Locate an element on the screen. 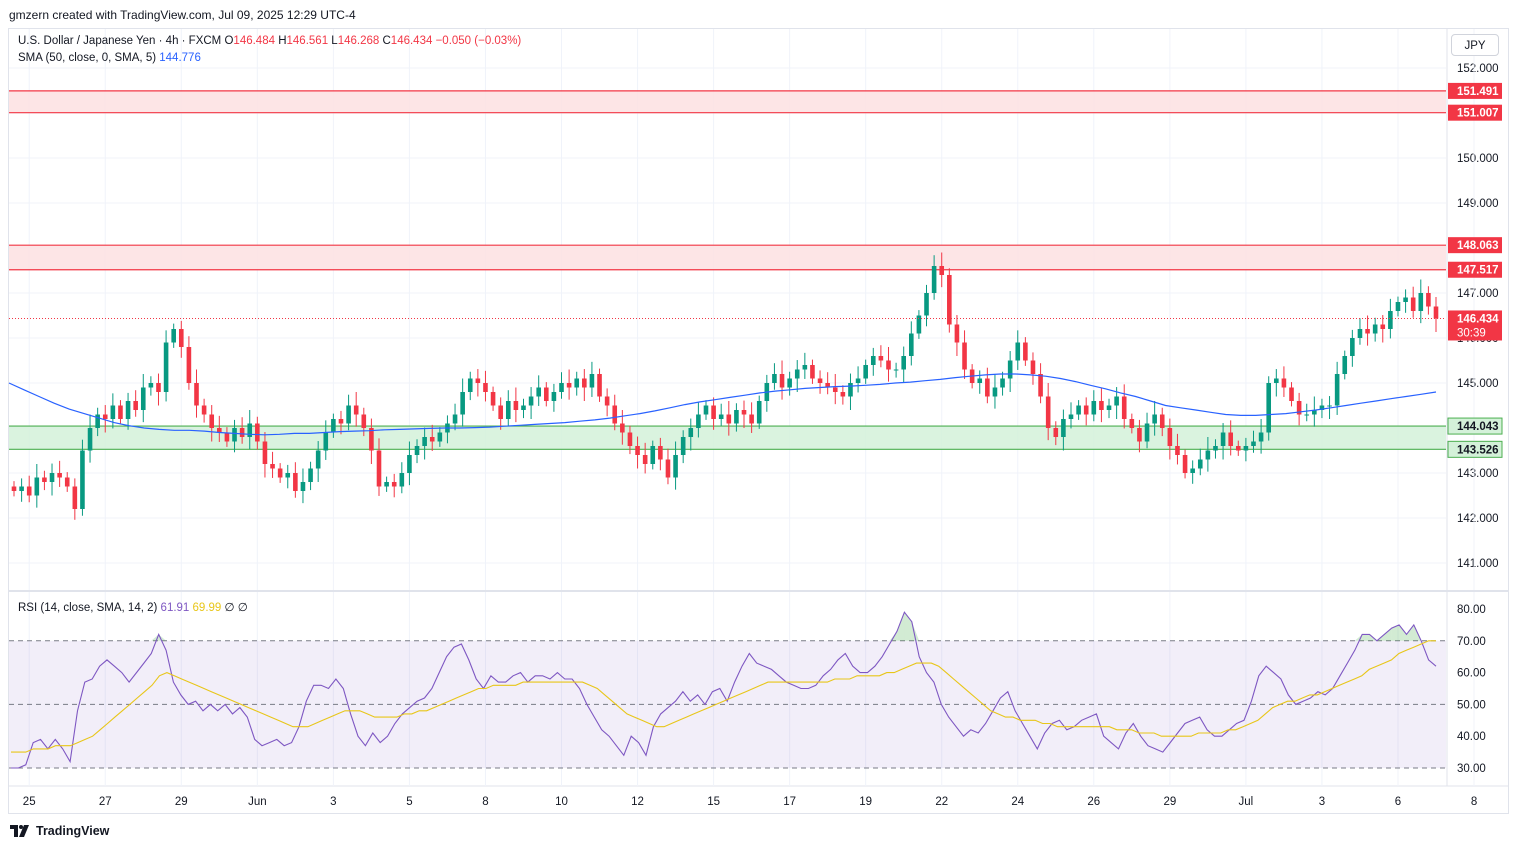 The height and width of the screenshot is (850, 1519). currency-button: JPY is located at coordinates (1475, 45).